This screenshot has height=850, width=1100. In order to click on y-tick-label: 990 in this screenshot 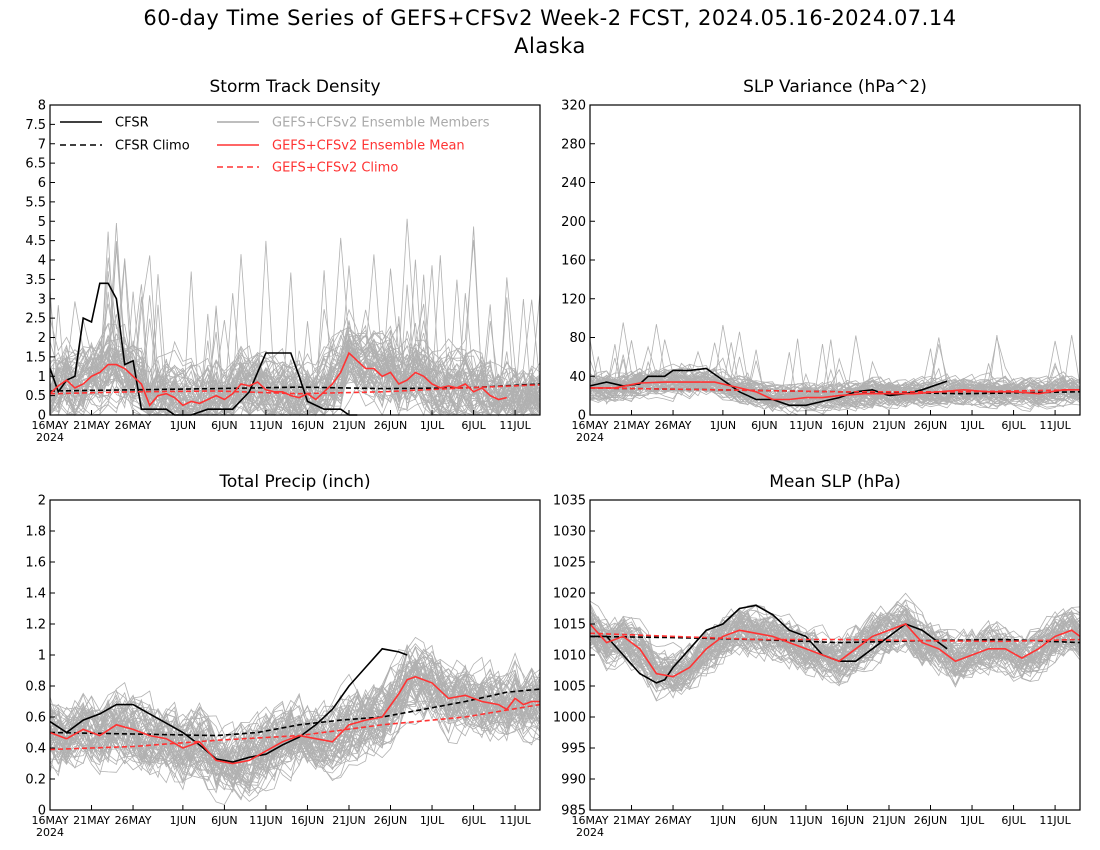, I will do `click(573, 780)`.